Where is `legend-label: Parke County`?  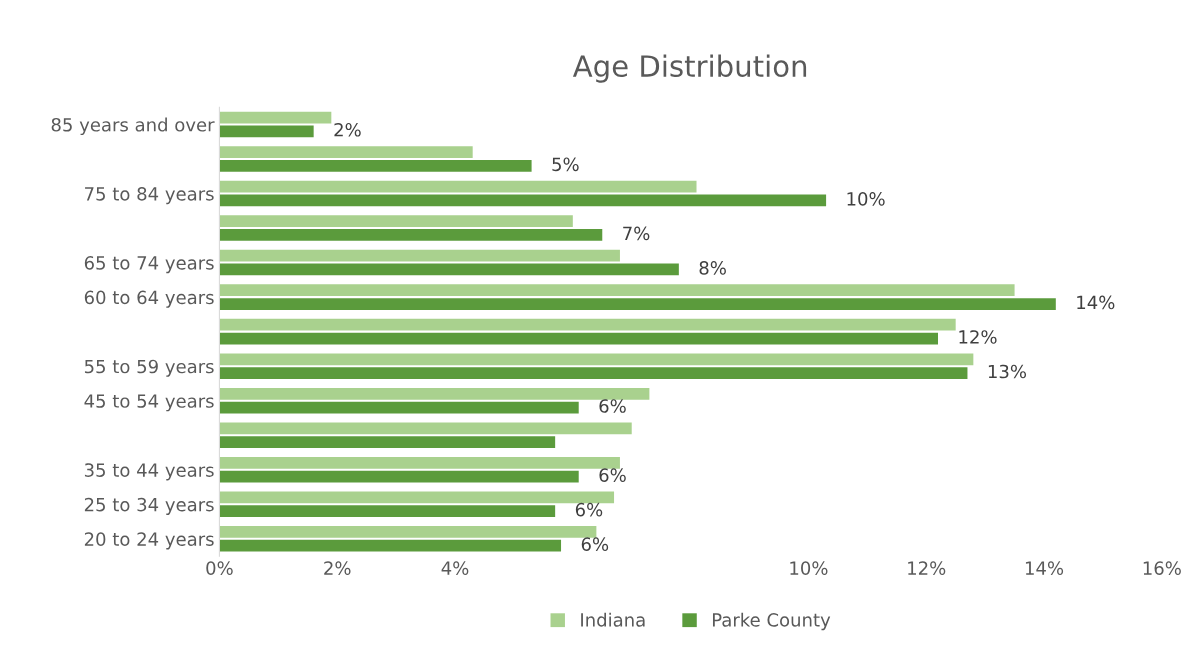
legend-label: Parke County is located at coordinates (771, 621).